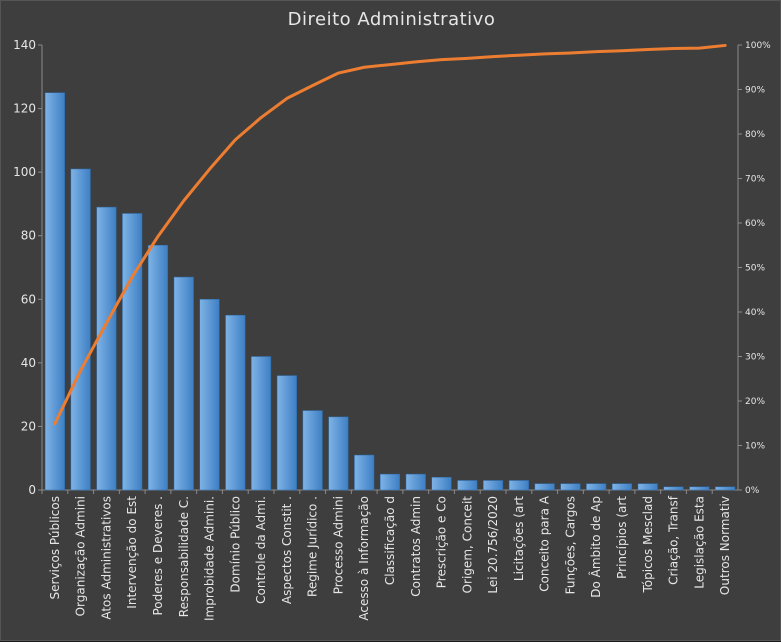  Describe the element at coordinates (442, 542) in the screenshot. I see `category-label: Prescrição e Co` at that location.